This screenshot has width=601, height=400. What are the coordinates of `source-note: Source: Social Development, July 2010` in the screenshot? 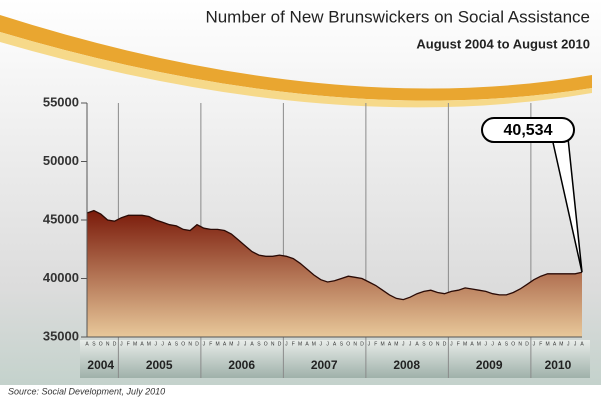 It's located at (86, 391).